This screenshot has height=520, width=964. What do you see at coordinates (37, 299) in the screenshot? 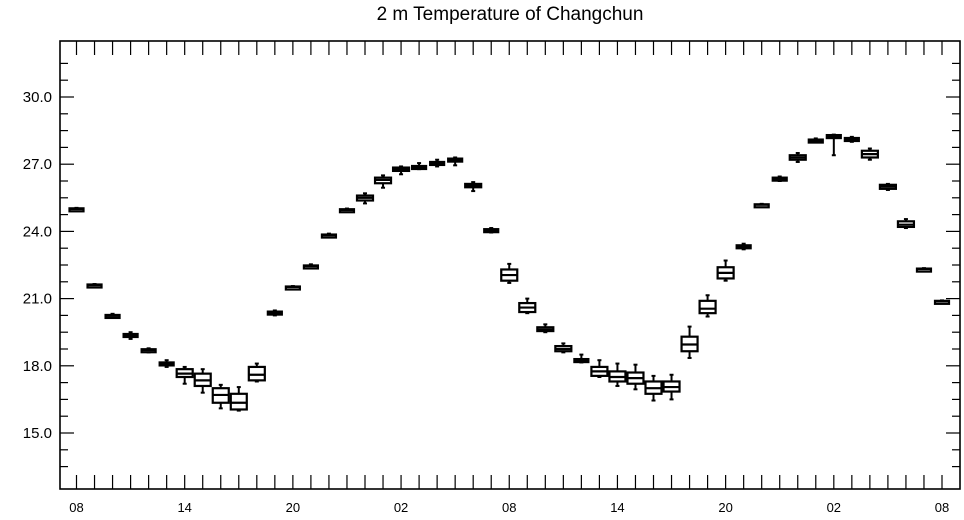
I see `y-tick-label: 21.0` at bounding box center [37, 299].